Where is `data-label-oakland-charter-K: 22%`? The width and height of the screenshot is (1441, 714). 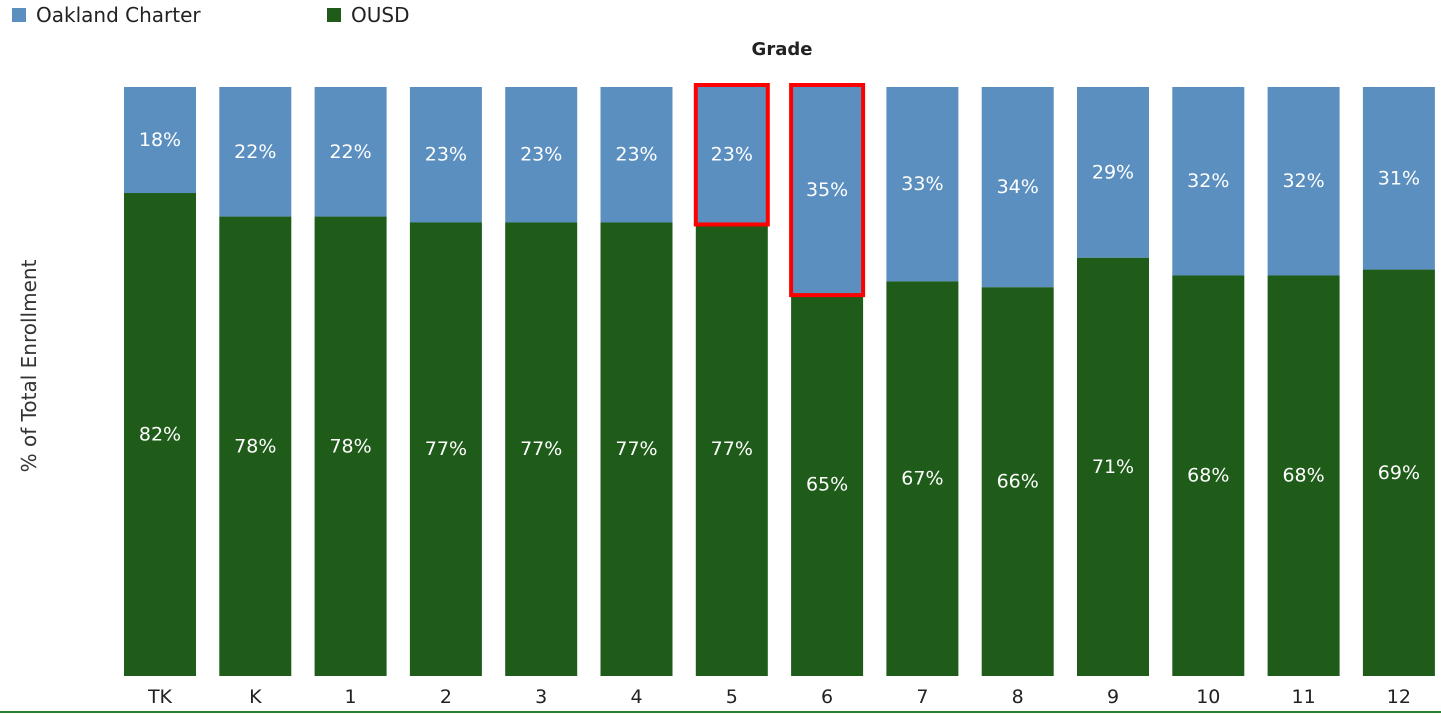
data-label-oakland-charter-K: 22% is located at coordinates (255, 152).